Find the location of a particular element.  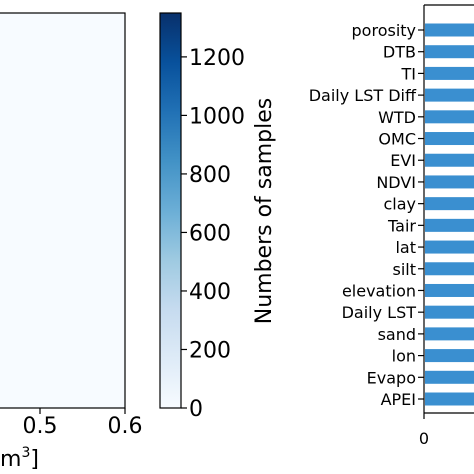

bar-category-label: lon is located at coordinates (404, 356).